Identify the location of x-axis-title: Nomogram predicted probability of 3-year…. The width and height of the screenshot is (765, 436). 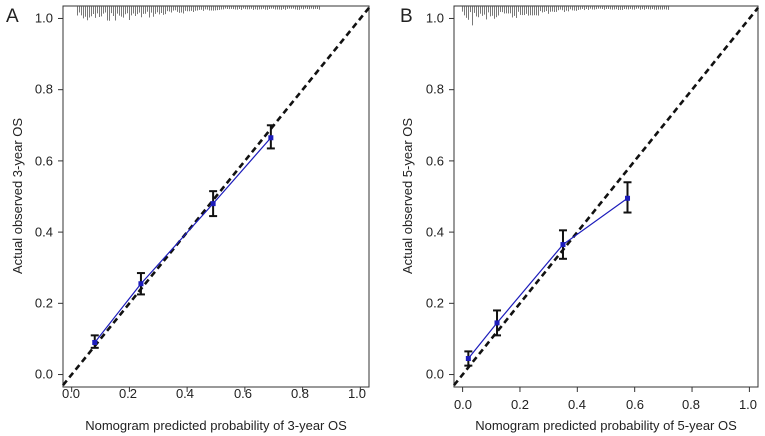
(216, 425).